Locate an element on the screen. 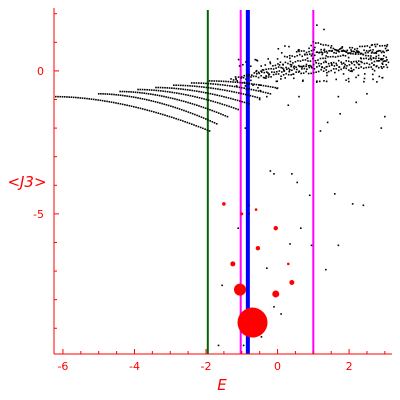  y-tick-label: -5 is located at coordinates (38, 214).